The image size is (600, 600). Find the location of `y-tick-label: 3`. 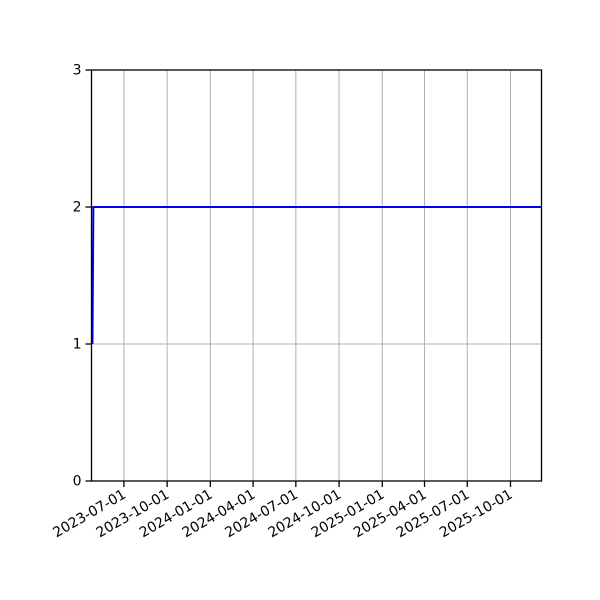

y-tick-label: 3 is located at coordinates (77, 70).